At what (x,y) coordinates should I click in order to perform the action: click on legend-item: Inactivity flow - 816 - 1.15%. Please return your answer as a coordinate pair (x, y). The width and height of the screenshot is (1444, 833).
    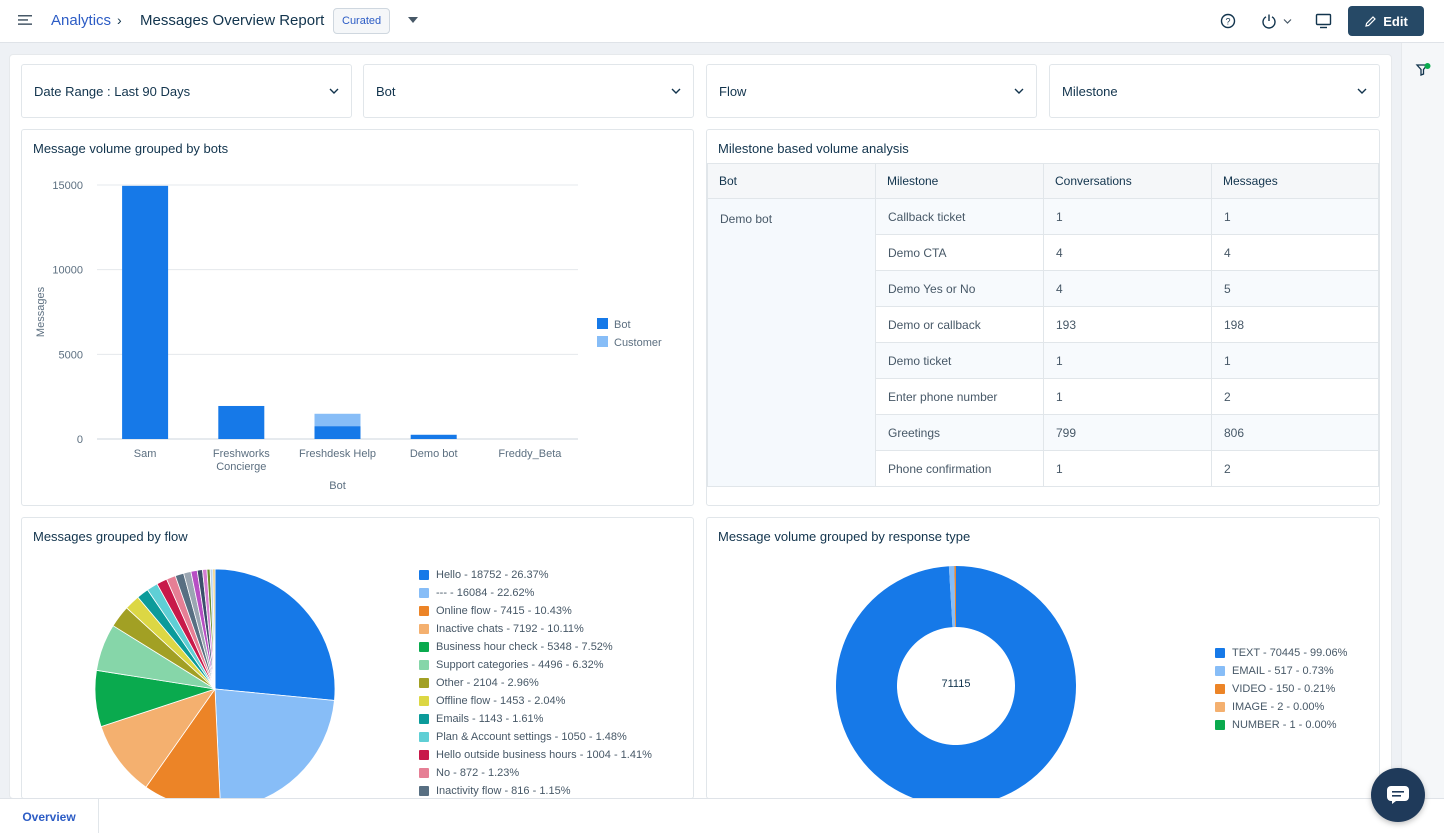
    Looking at the image, I should click on (535, 790).